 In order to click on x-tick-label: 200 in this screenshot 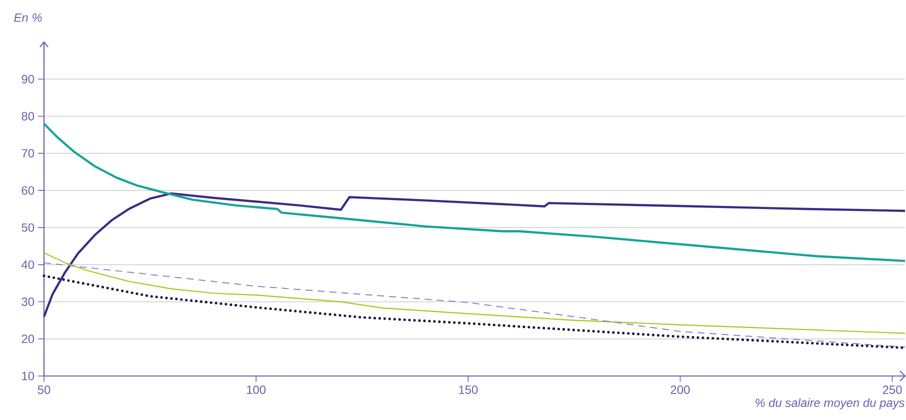, I will do `click(680, 390)`.